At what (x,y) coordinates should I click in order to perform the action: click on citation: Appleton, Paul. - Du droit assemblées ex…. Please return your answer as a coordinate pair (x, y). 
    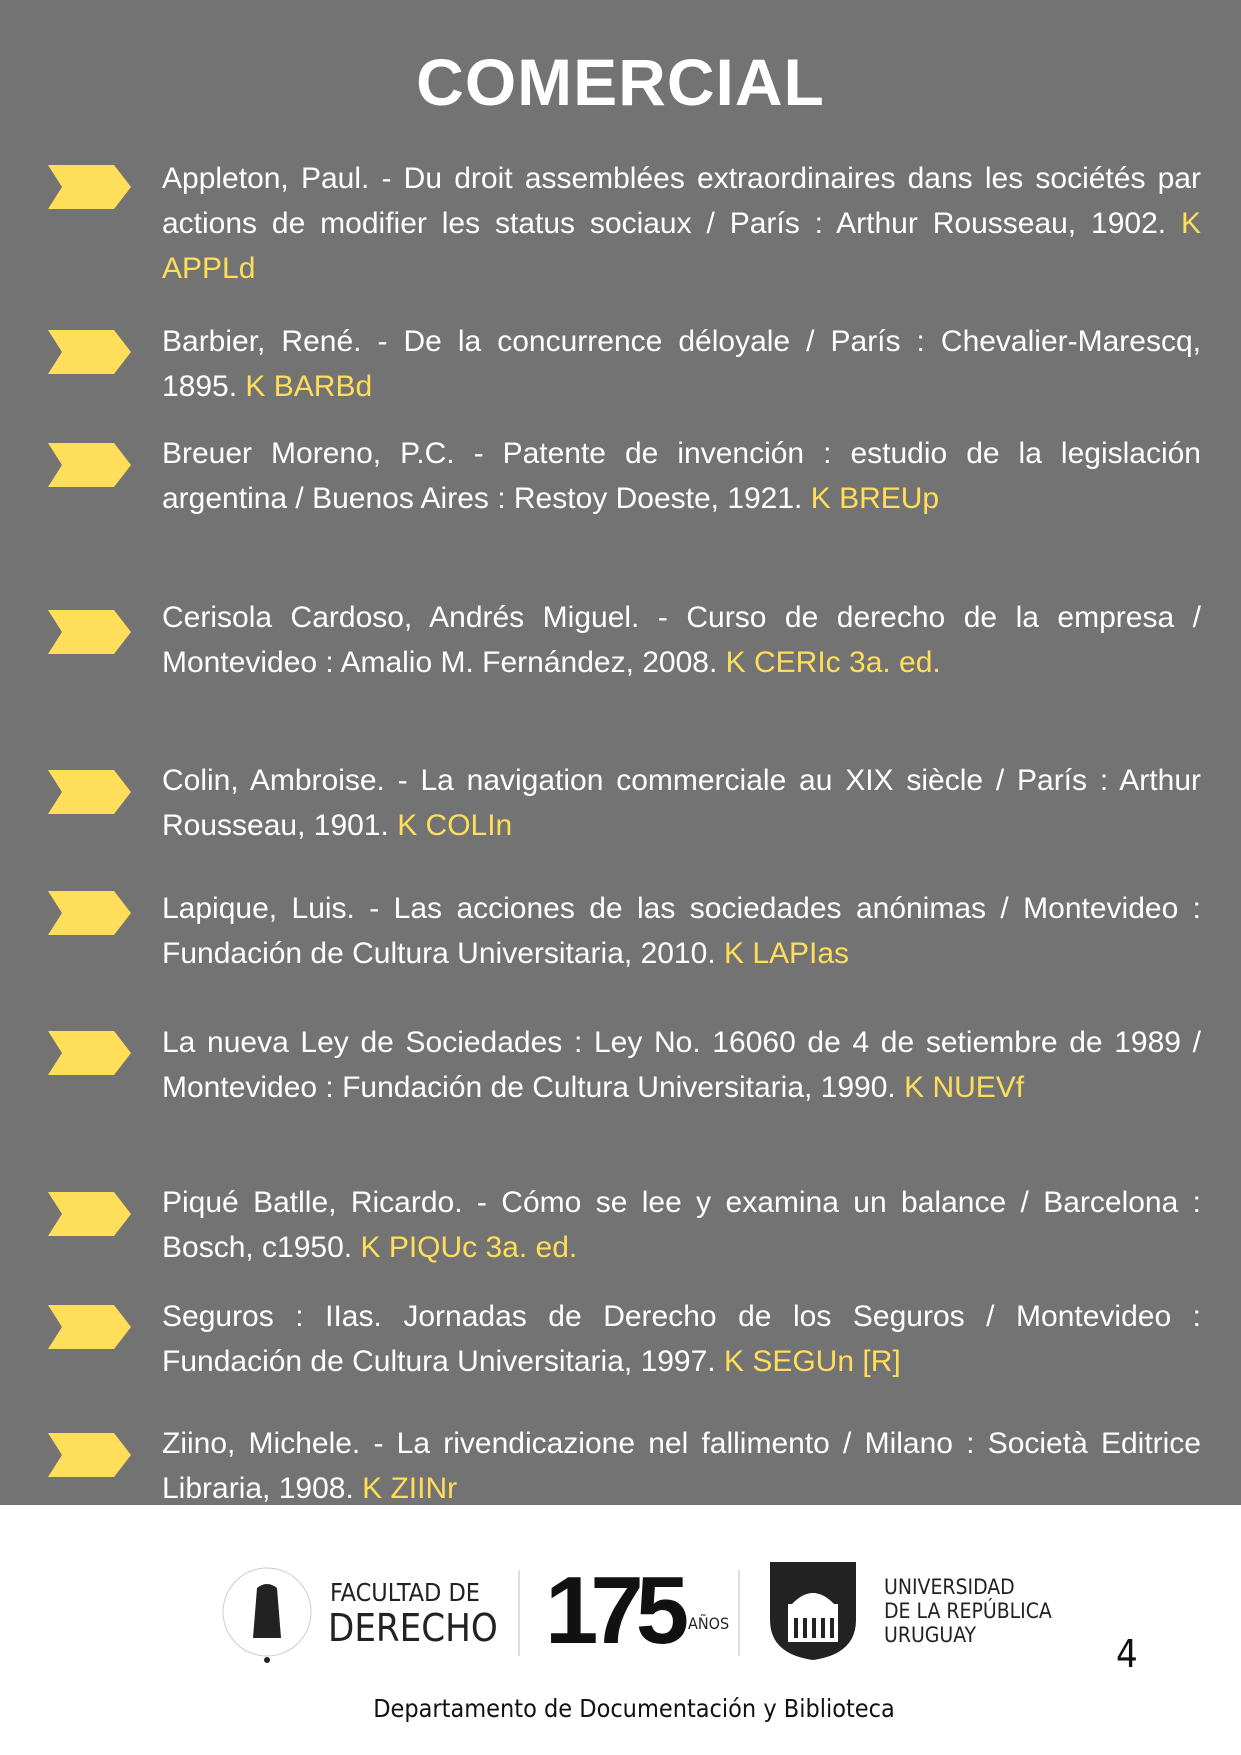
    Looking at the image, I should click on (681, 223).